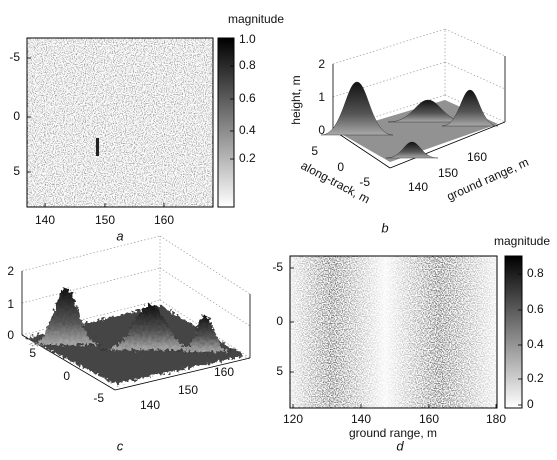 Image resolution: width=557 pixels, height=460 pixels. Describe the element at coordinates (496, 419) in the screenshot. I see `tick-label: 180` at that location.